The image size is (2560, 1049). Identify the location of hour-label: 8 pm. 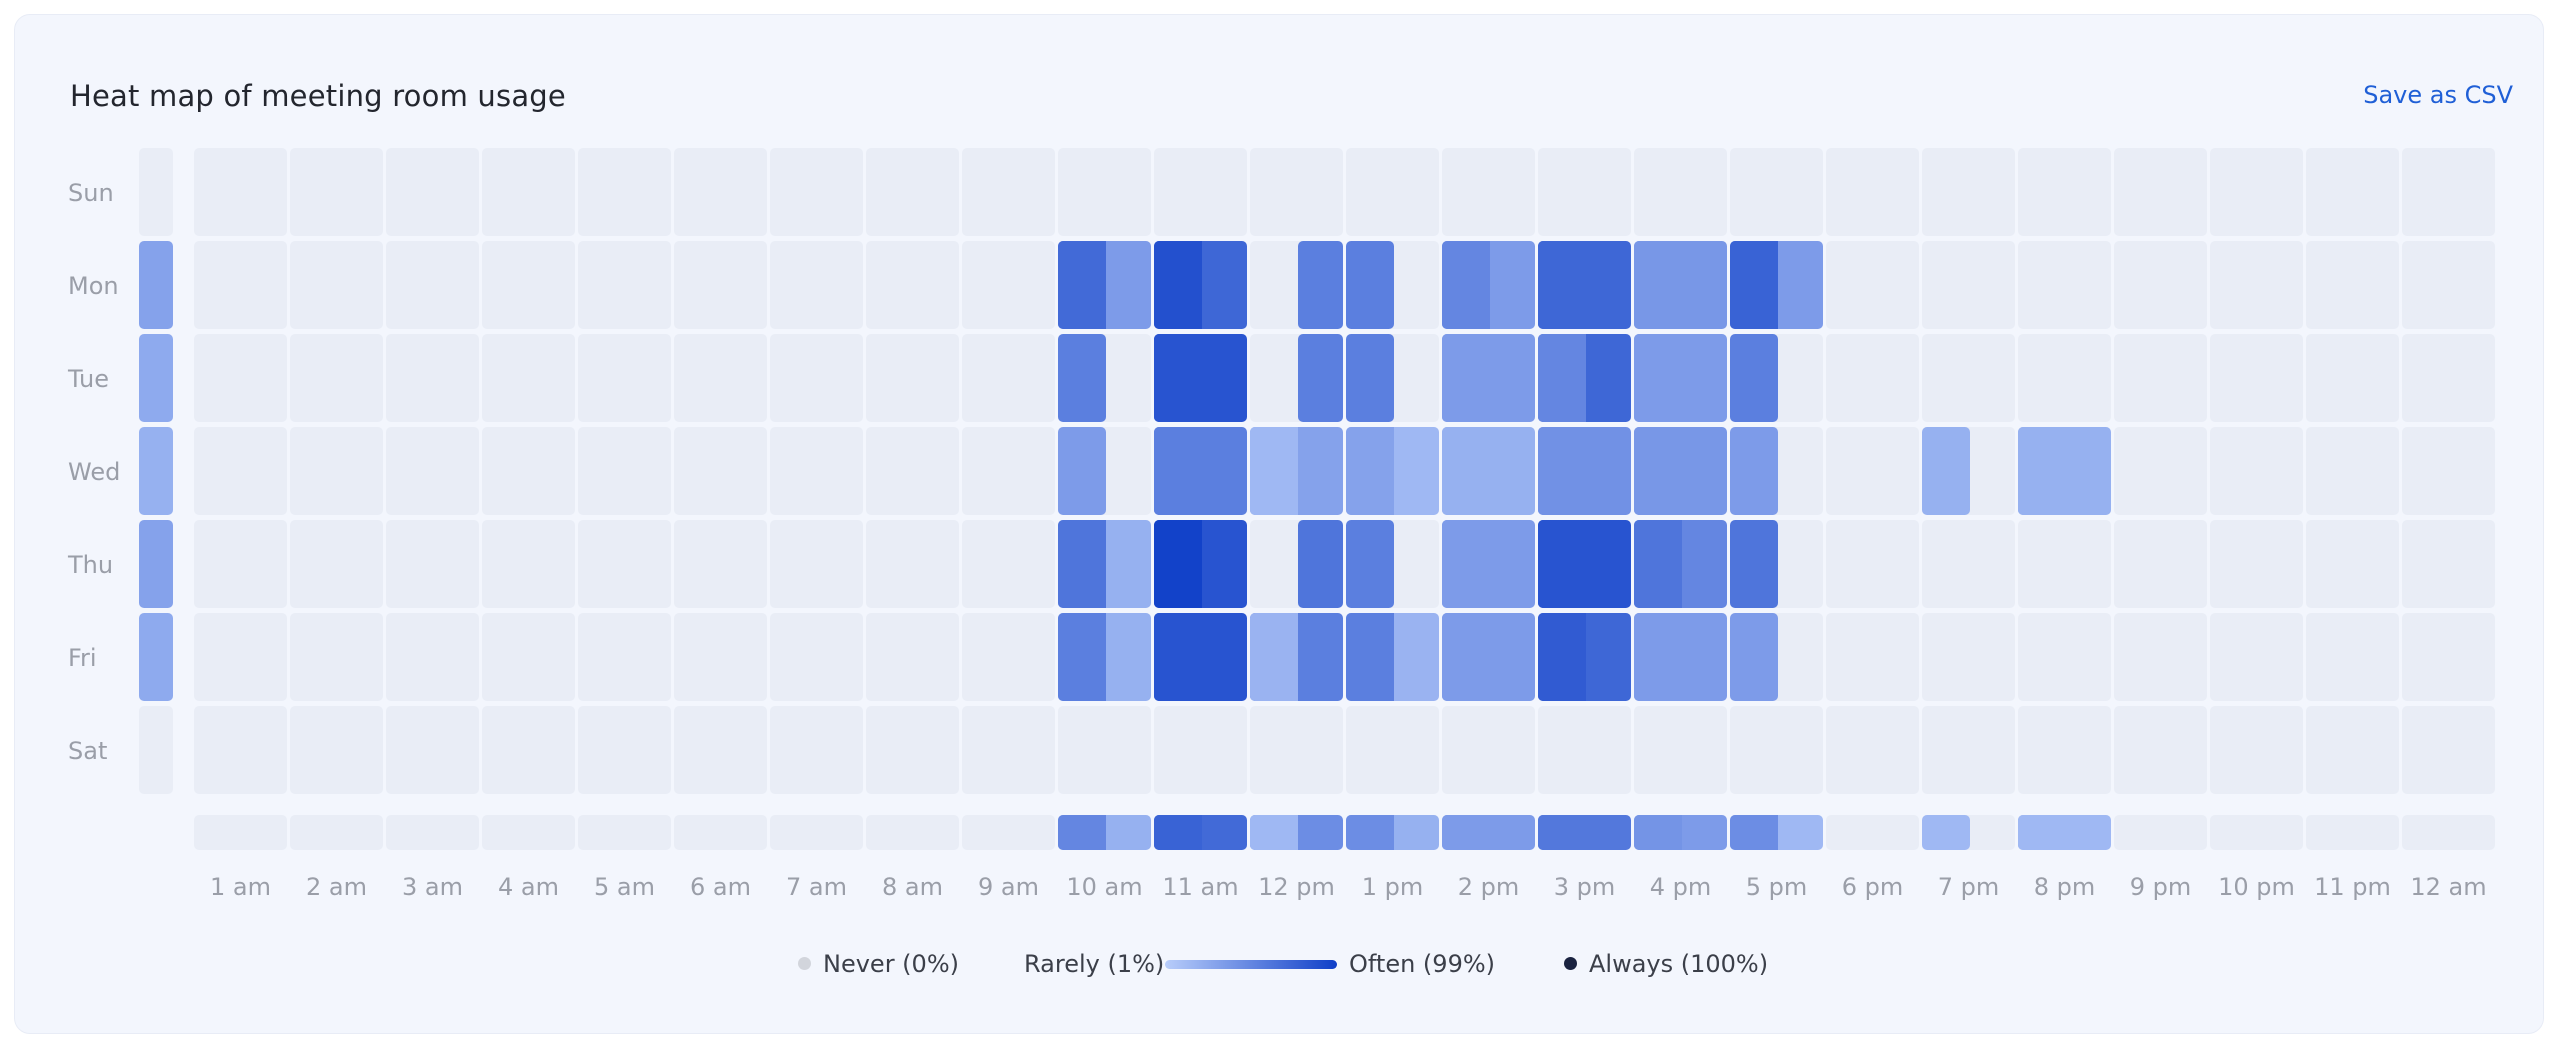
(2065, 887).